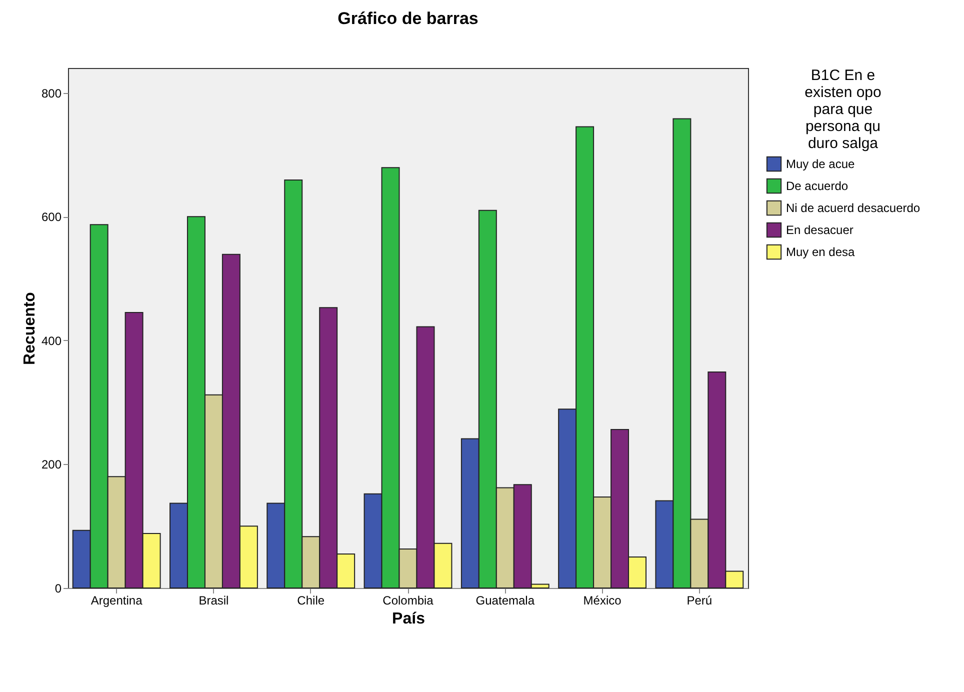 The height and width of the screenshot is (692, 964). Describe the element at coordinates (699, 601) in the screenshot. I see `x-tick-label: Perú` at that location.